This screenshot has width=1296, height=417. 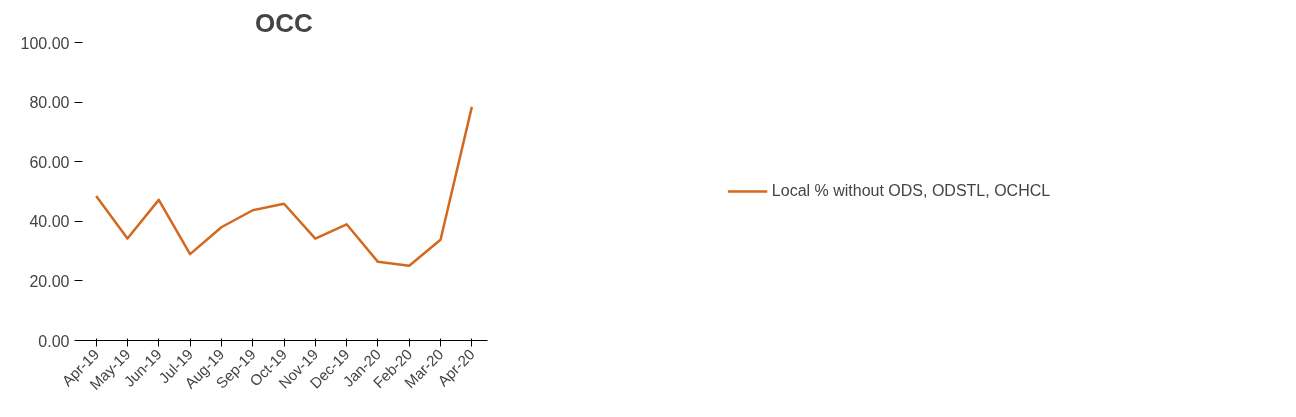 What do you see at coordinates (49, 281) in the screenshot?
I see `y-tick-label: 20.00` at bounding box center [49, 281].